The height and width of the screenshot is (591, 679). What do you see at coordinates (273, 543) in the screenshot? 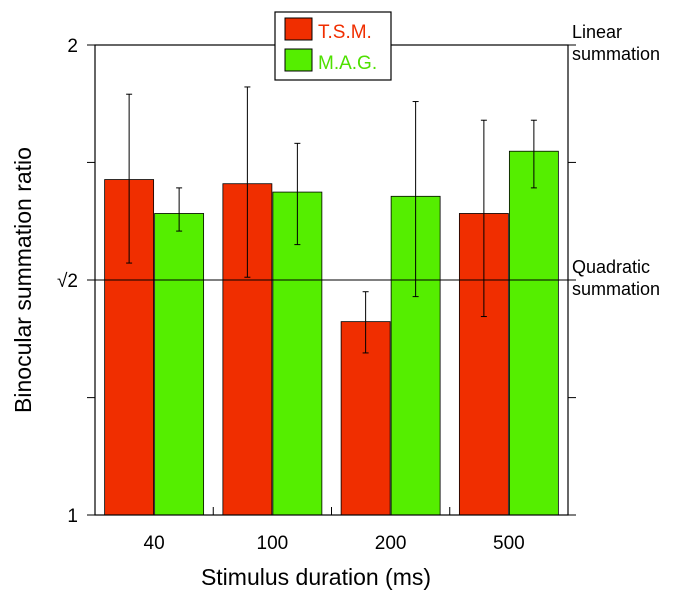
I see `x-tick-label-100: 100` at bounding box center [273, 543].